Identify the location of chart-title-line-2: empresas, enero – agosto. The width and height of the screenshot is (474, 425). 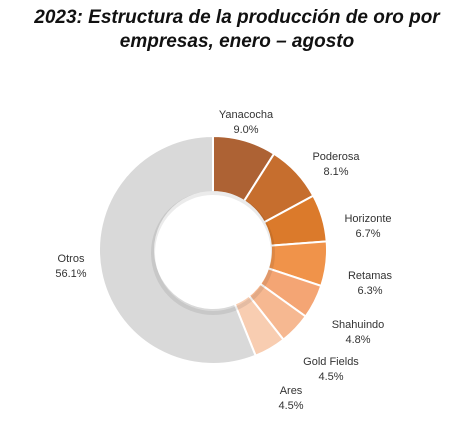
(237, 41).